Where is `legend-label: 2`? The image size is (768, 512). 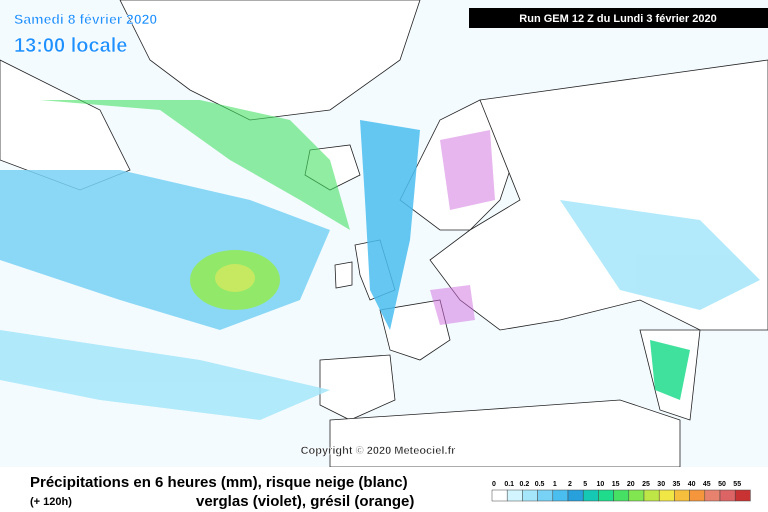 legend-label: 2 is located at coordinates (570, 484).